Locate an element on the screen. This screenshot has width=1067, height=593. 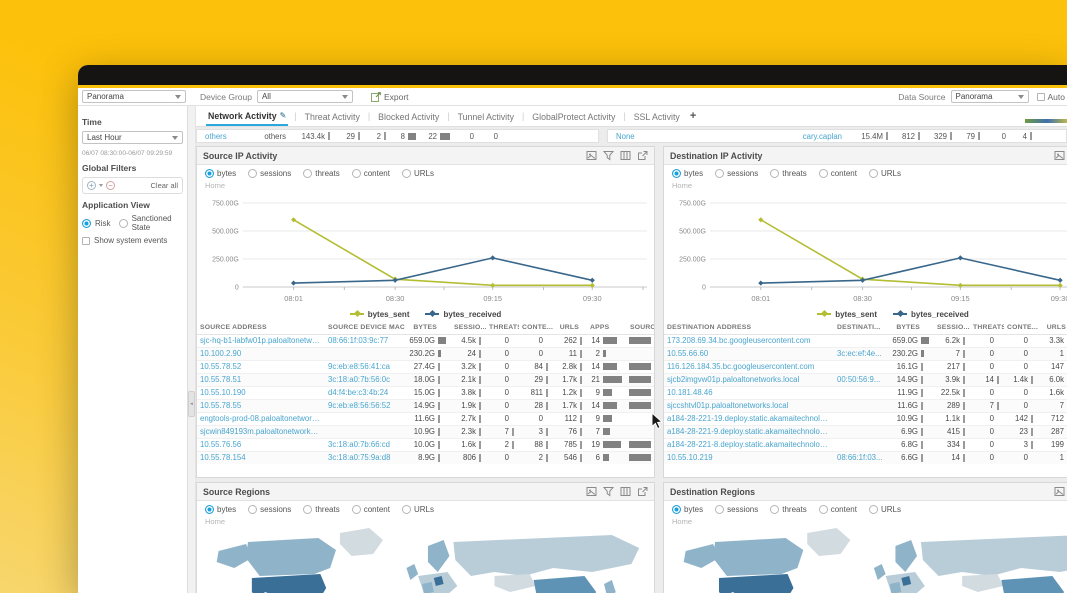
remove-filter-icon: − is located at coordinates (110, 185).